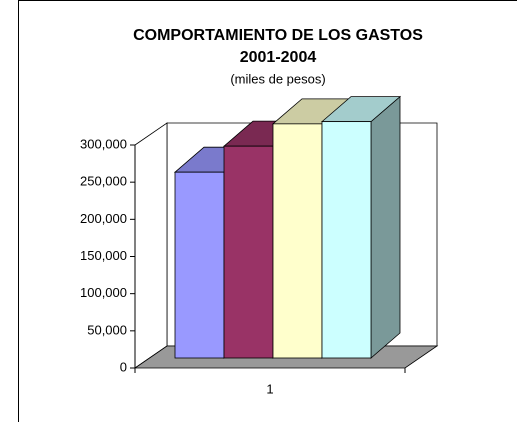  Describe the element at coordinates (107, 329) in the screenshot. I see `y-tick-label: 50,000` at that location.